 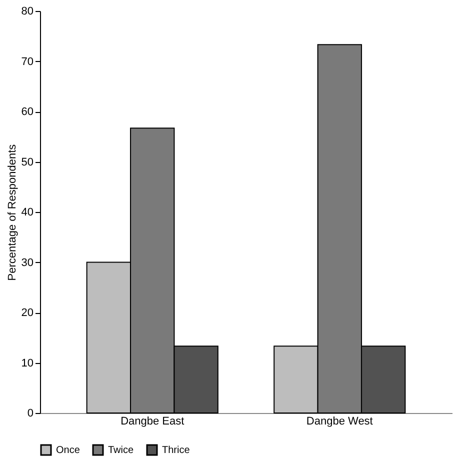 What do you see at coordinates (27, 112) in the screenshot?
I see `y-tick-label: 60` at bounding box center [27, 112].